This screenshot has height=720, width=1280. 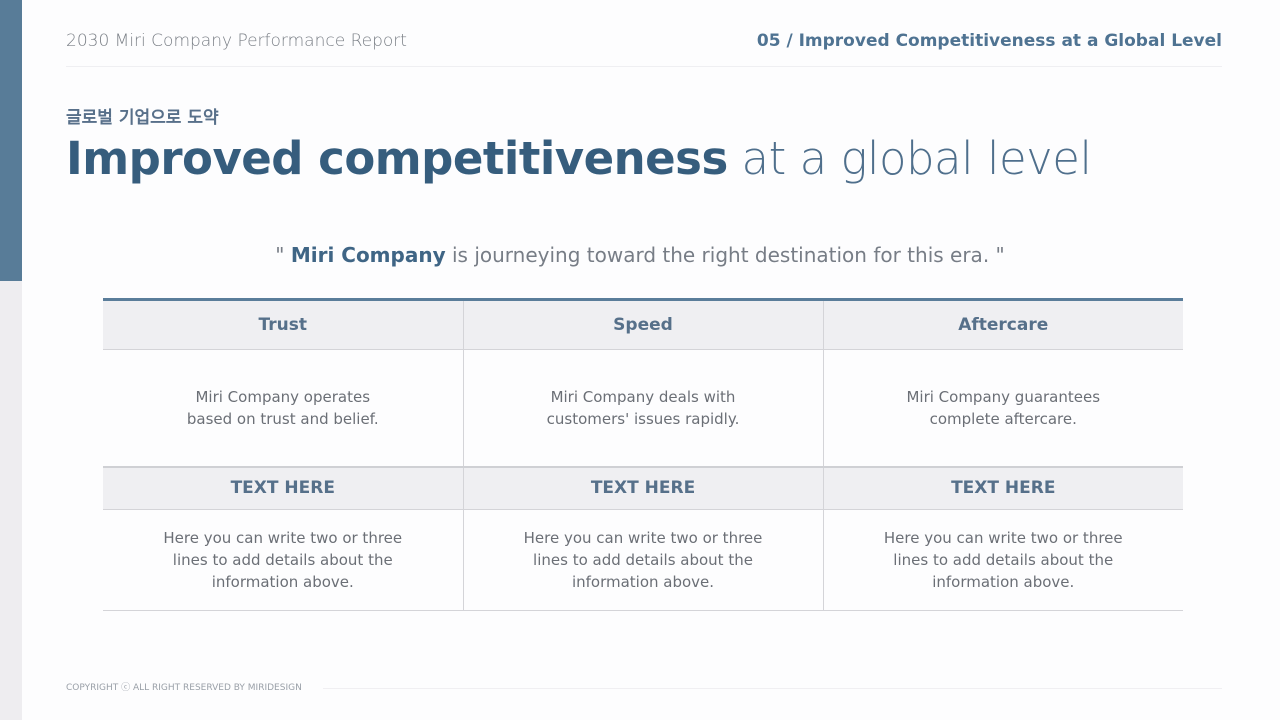 What do you see at coordinates (11, 140) in the screenshot?
I see `sidebar-accent-bar` at bounding box center [11, 140].